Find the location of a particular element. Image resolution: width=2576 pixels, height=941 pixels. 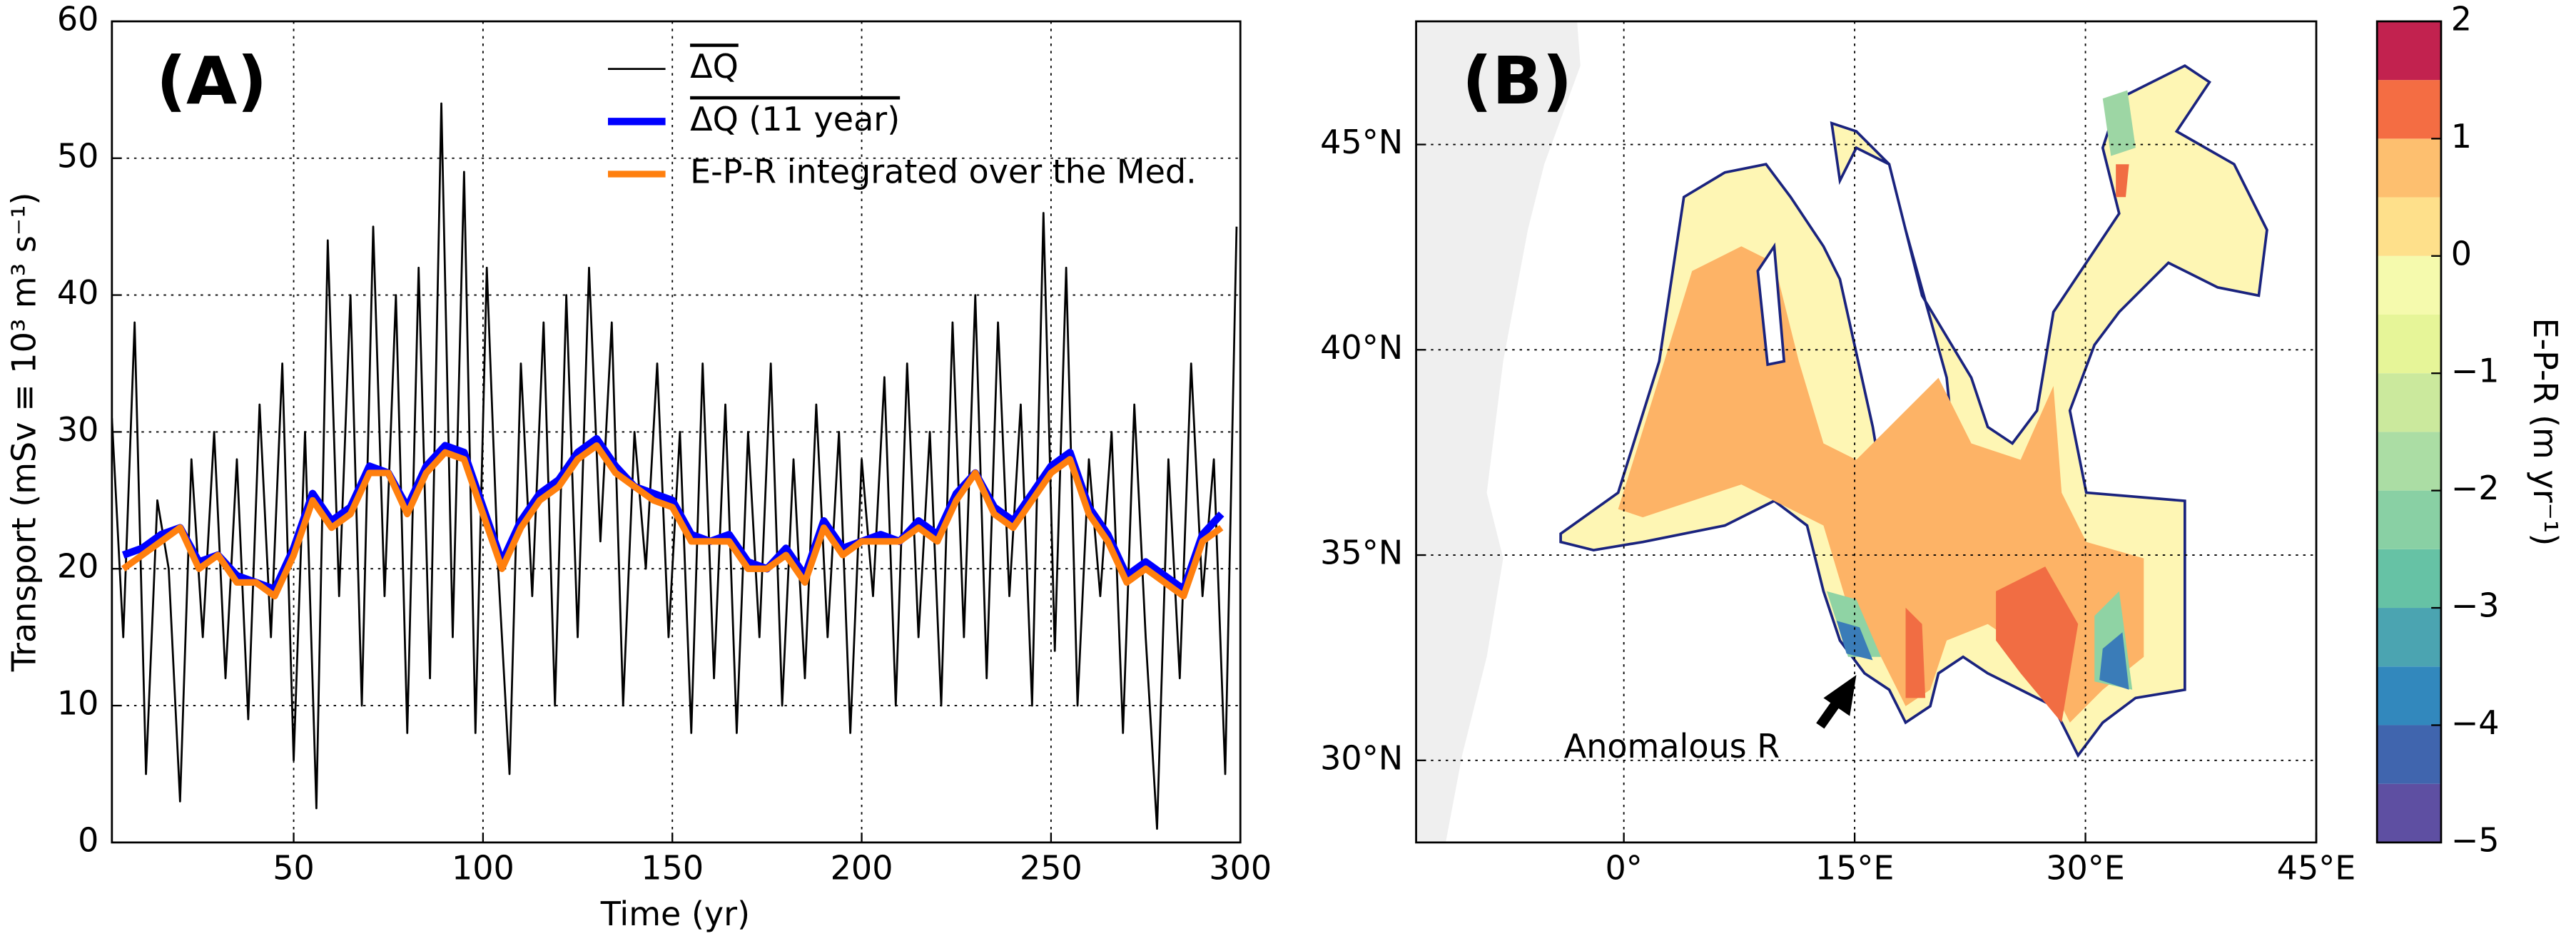

colorbar-frame is located at coordinates (2409, 432).